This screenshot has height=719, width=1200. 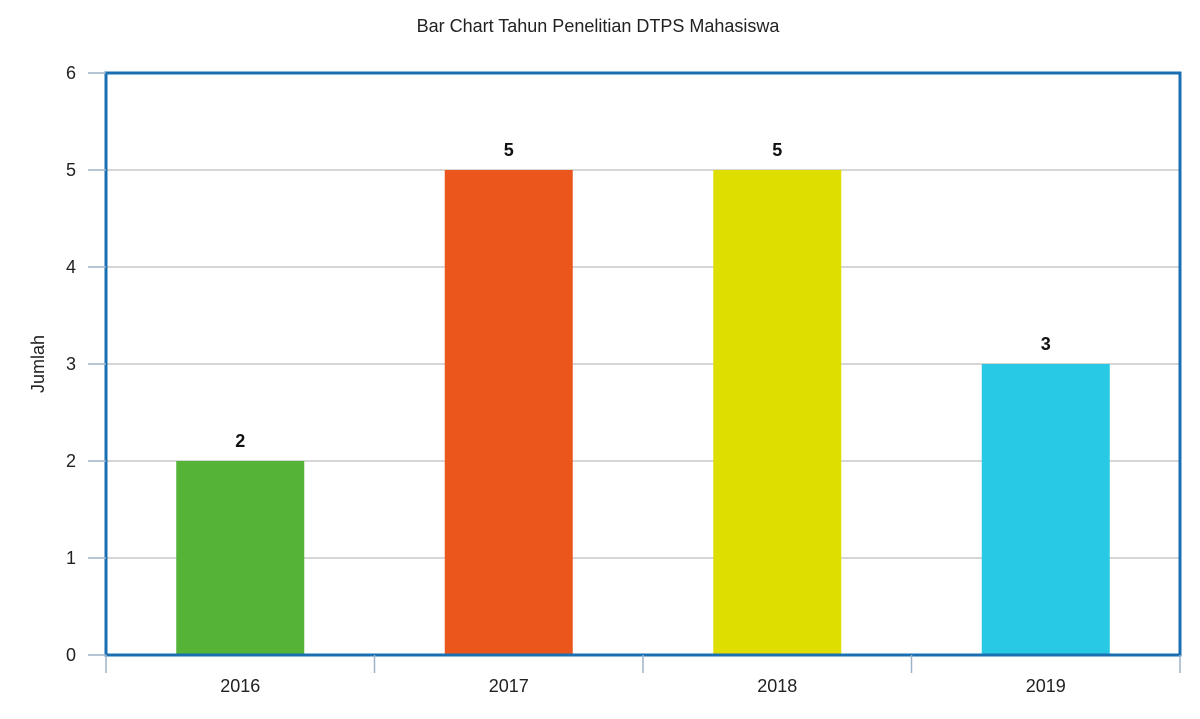 I want to click on x-tick-label-2018: 2018, so click(x=777, y=686).